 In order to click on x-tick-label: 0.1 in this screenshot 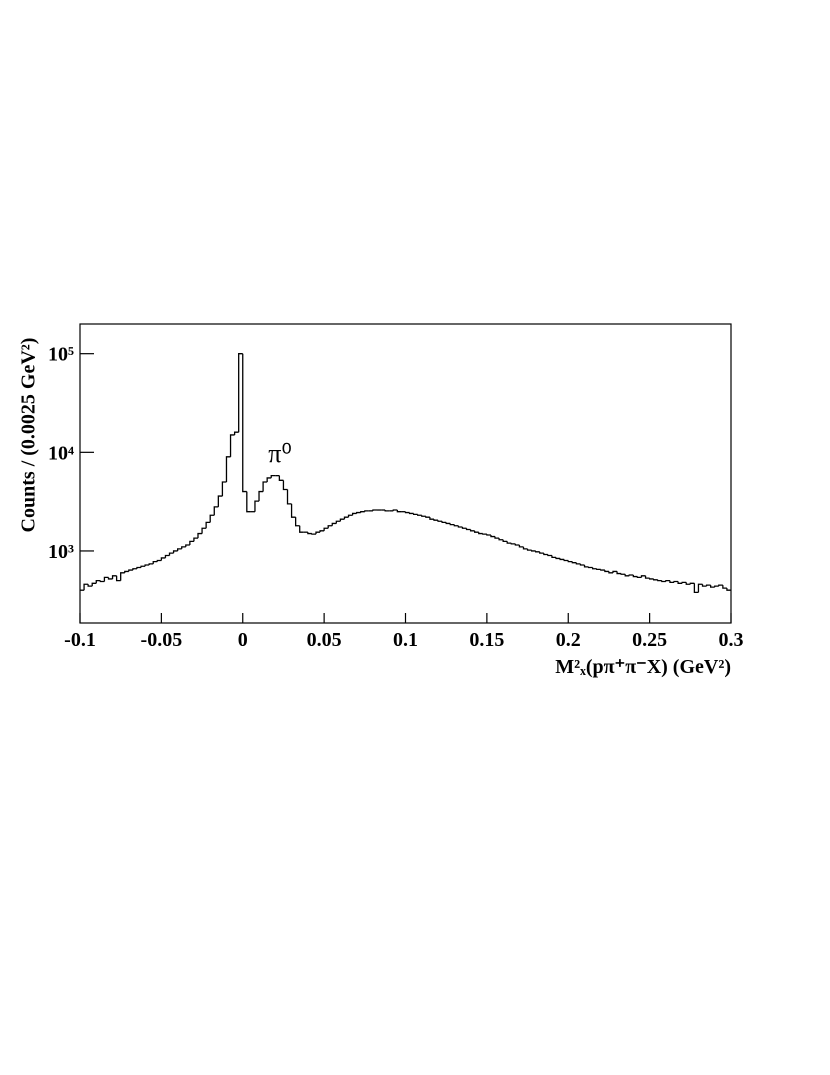, I will do `click(405, 640)`.